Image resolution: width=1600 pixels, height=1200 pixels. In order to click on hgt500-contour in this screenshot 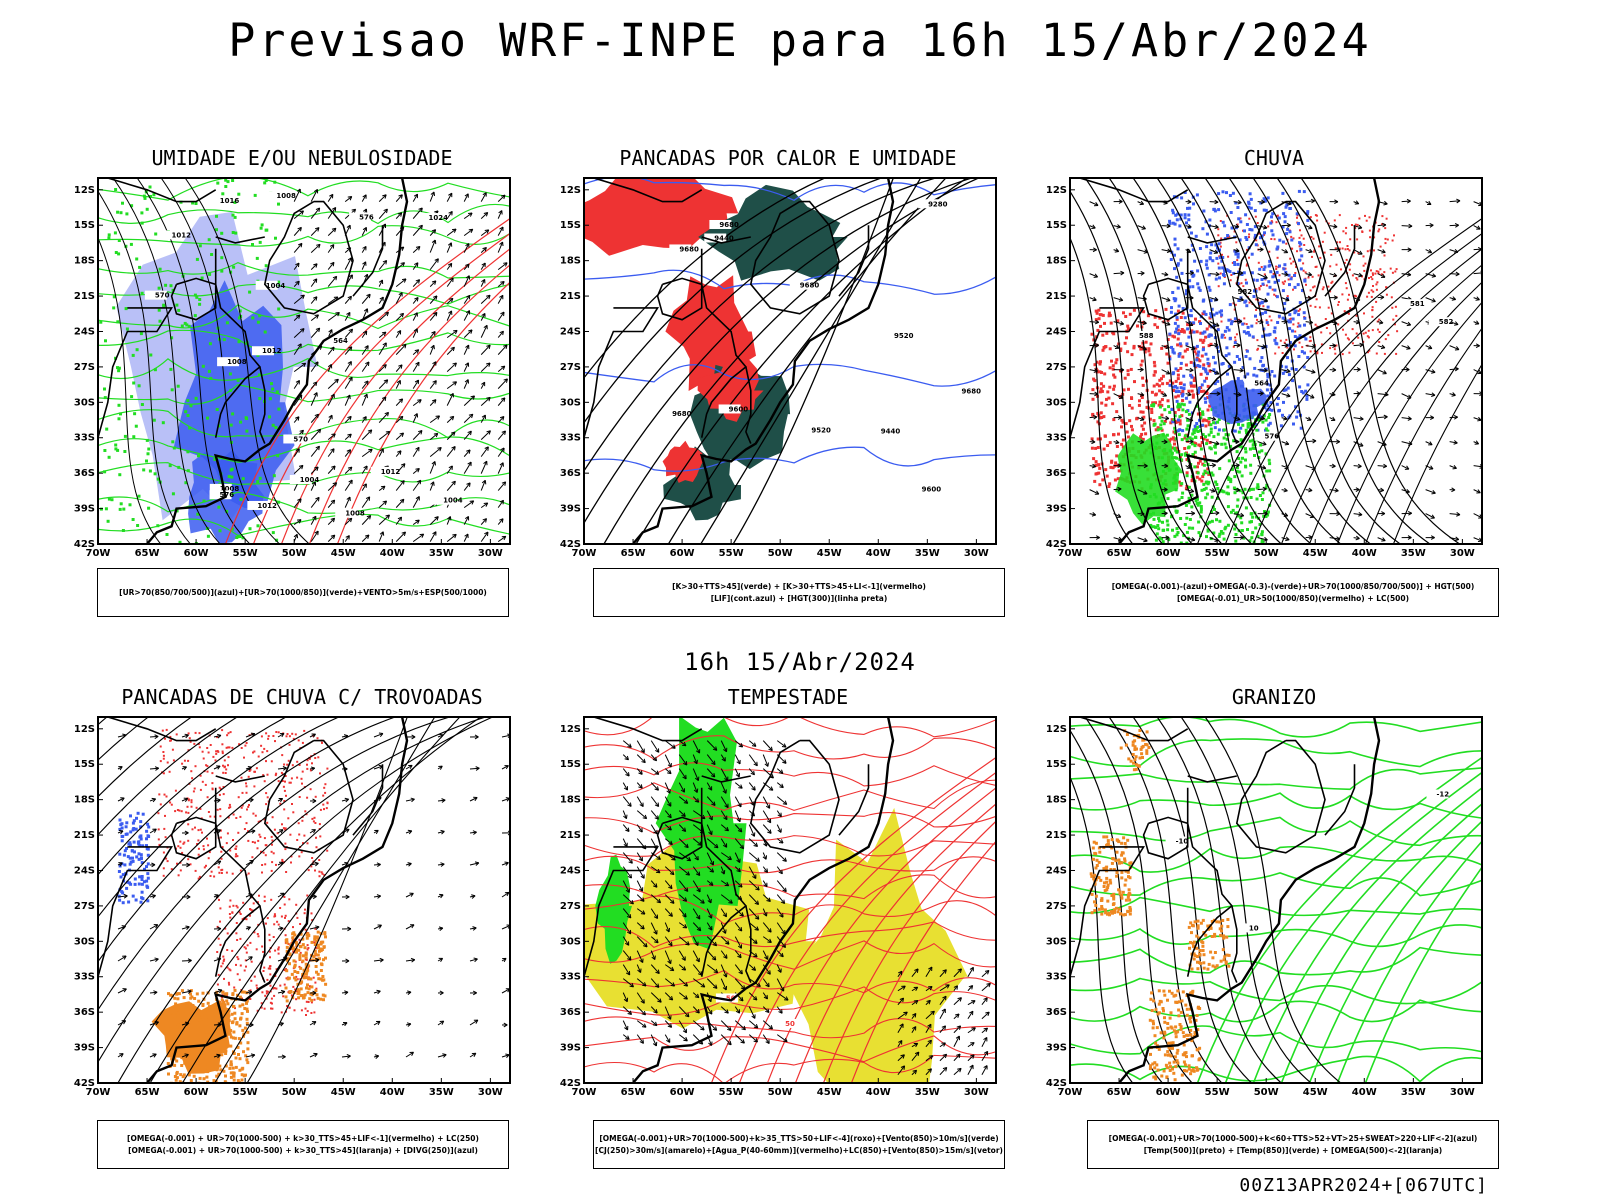, I will do `click(1139, 361)`.